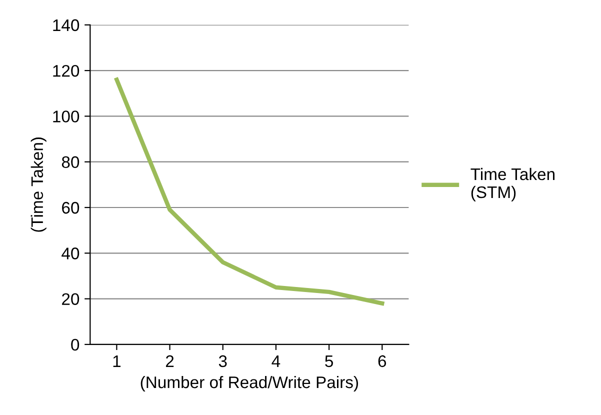 The height and width of the screenshot is (415, 601). What do you see at coordinates (75, 344) in the screenshot?
I see `y-tick-label: 0` at bounding box center [75, 344].